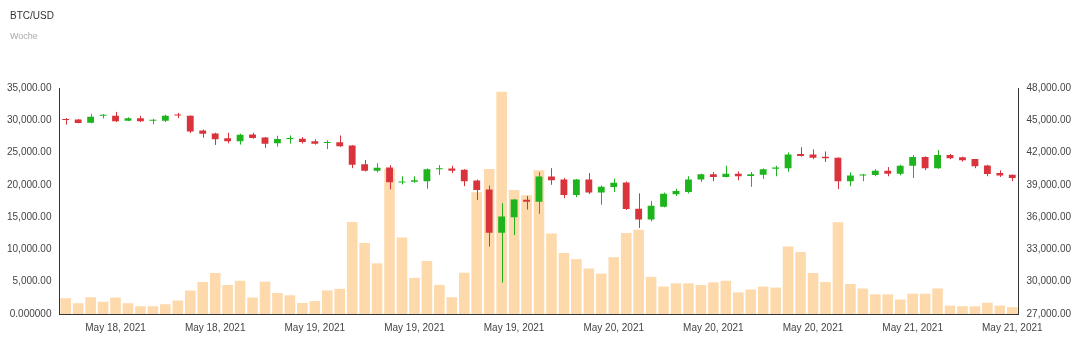  What do you see at coordinates (1049, 281) in the screenshot?
I see `y2-tick-label: 30,000.00` at bounding box center [1049, 281].